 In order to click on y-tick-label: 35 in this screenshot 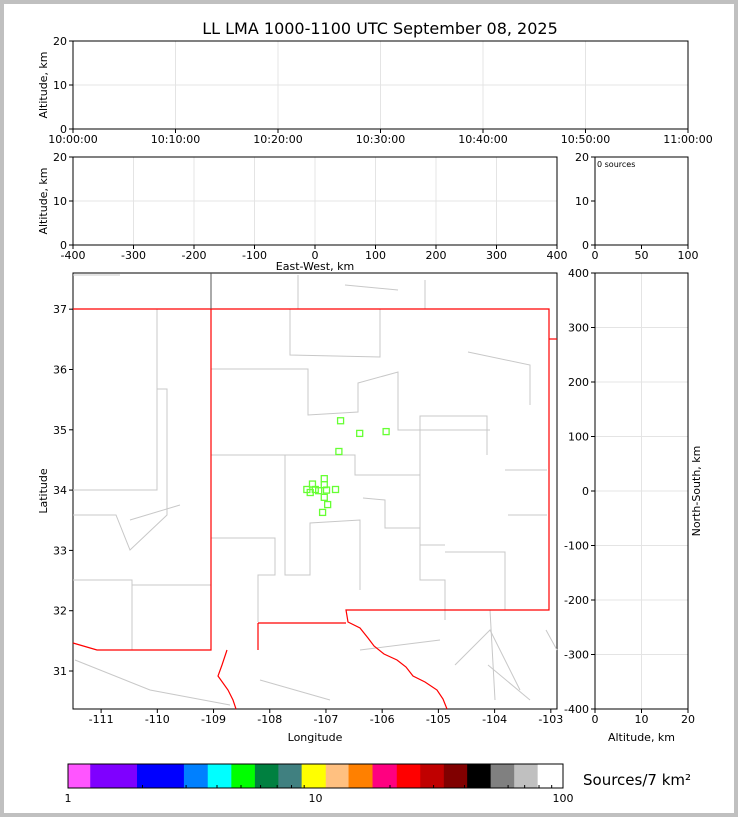, I will do `click(60, 430)`.